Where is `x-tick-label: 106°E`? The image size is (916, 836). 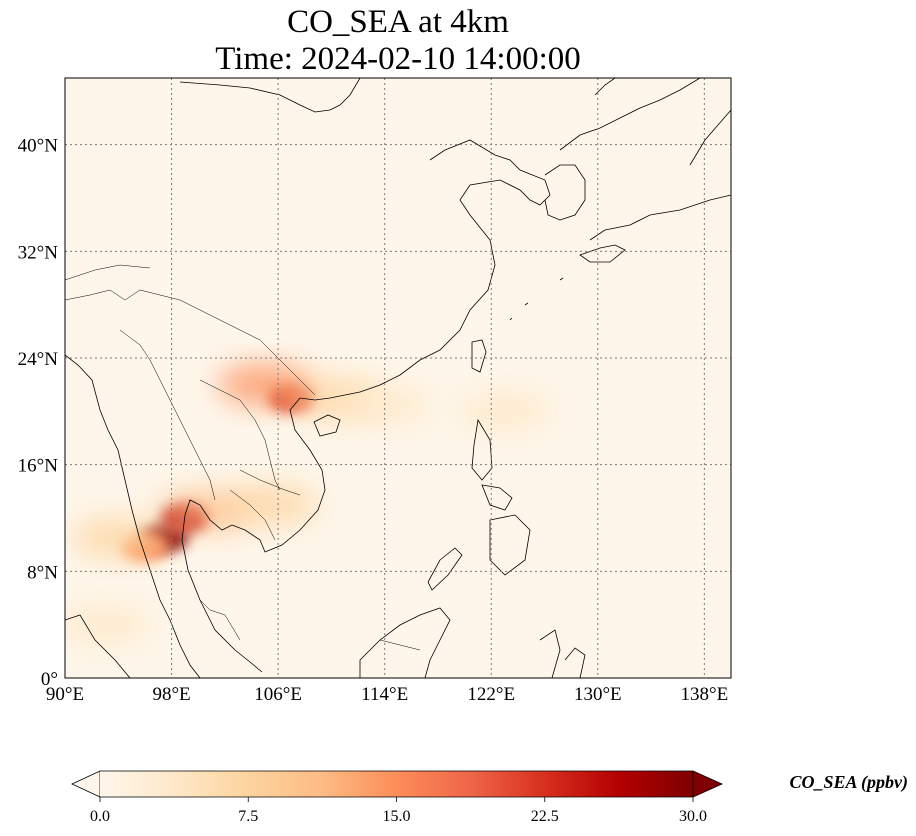 x-tick-label: 106°E is located at coordinates (278, 694).